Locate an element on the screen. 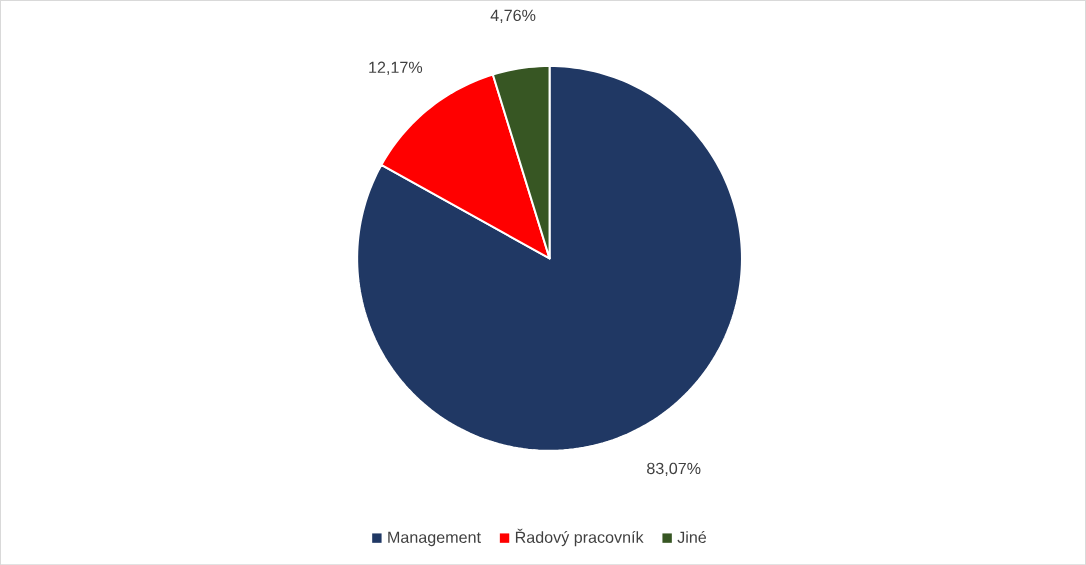  legend-label: Management is located at coordinates (434, 539).